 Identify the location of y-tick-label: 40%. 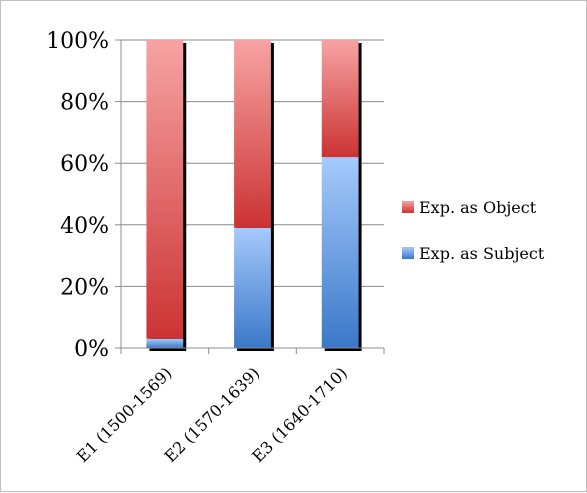
(84, 226).